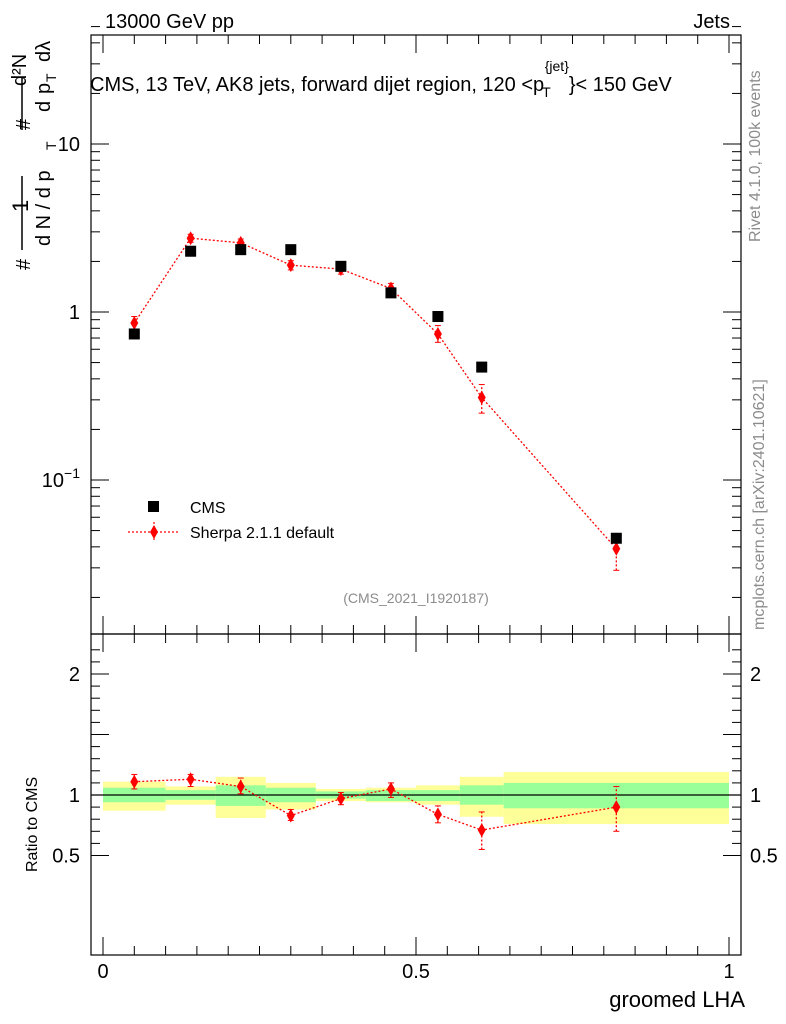  Describe the element at coordinates (69, 145) in the screenshot. I see `main-y-tick-label: 10` at that location.